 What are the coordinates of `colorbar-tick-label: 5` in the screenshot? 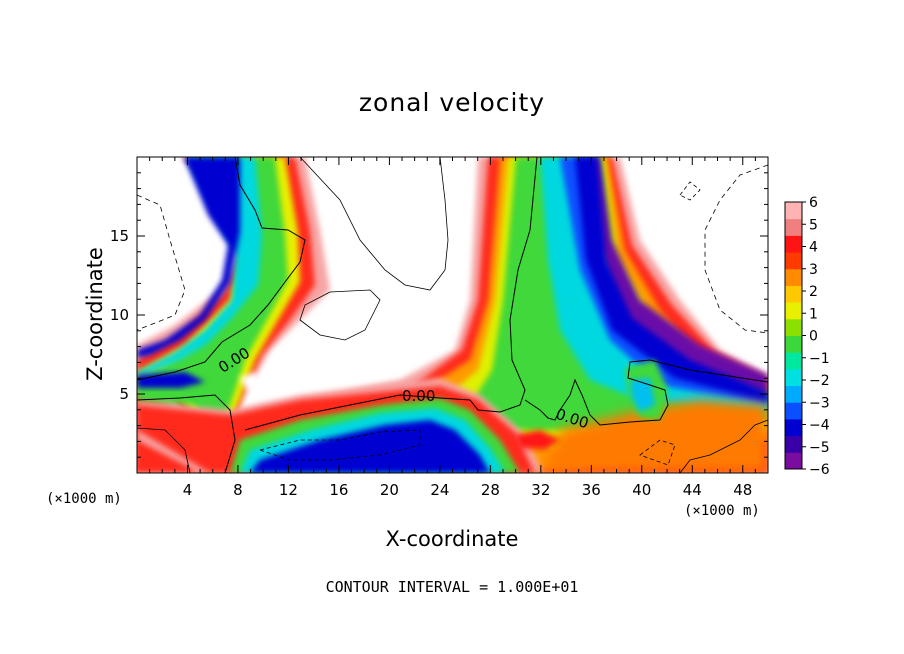 It's located at (813, 225).